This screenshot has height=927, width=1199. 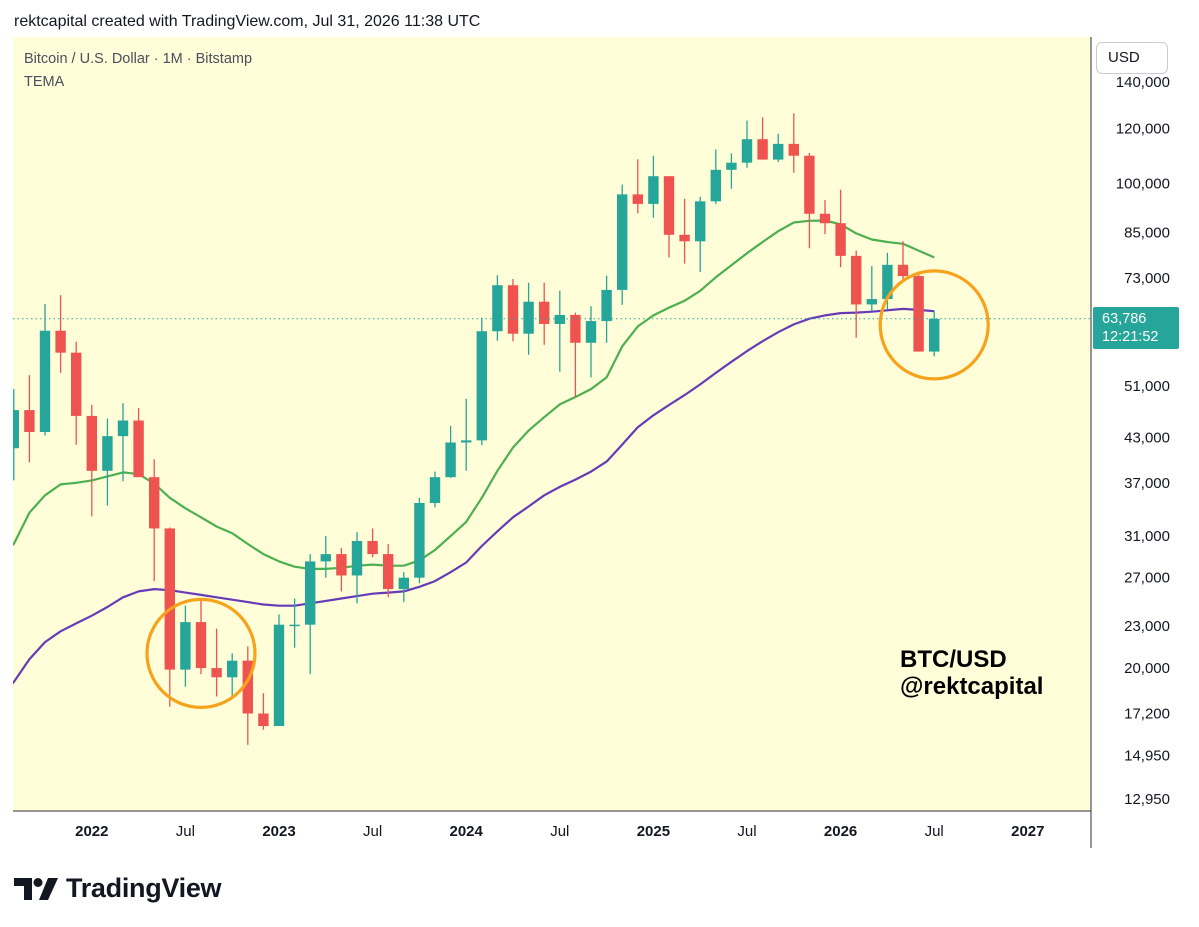 What do you see at coordinates (138, 59) in the screenshot?
I see `legend-symbol-title: Bitcoin / U.S. Dollar · 1M · Bitstamp` at bounding box center [138, 59].